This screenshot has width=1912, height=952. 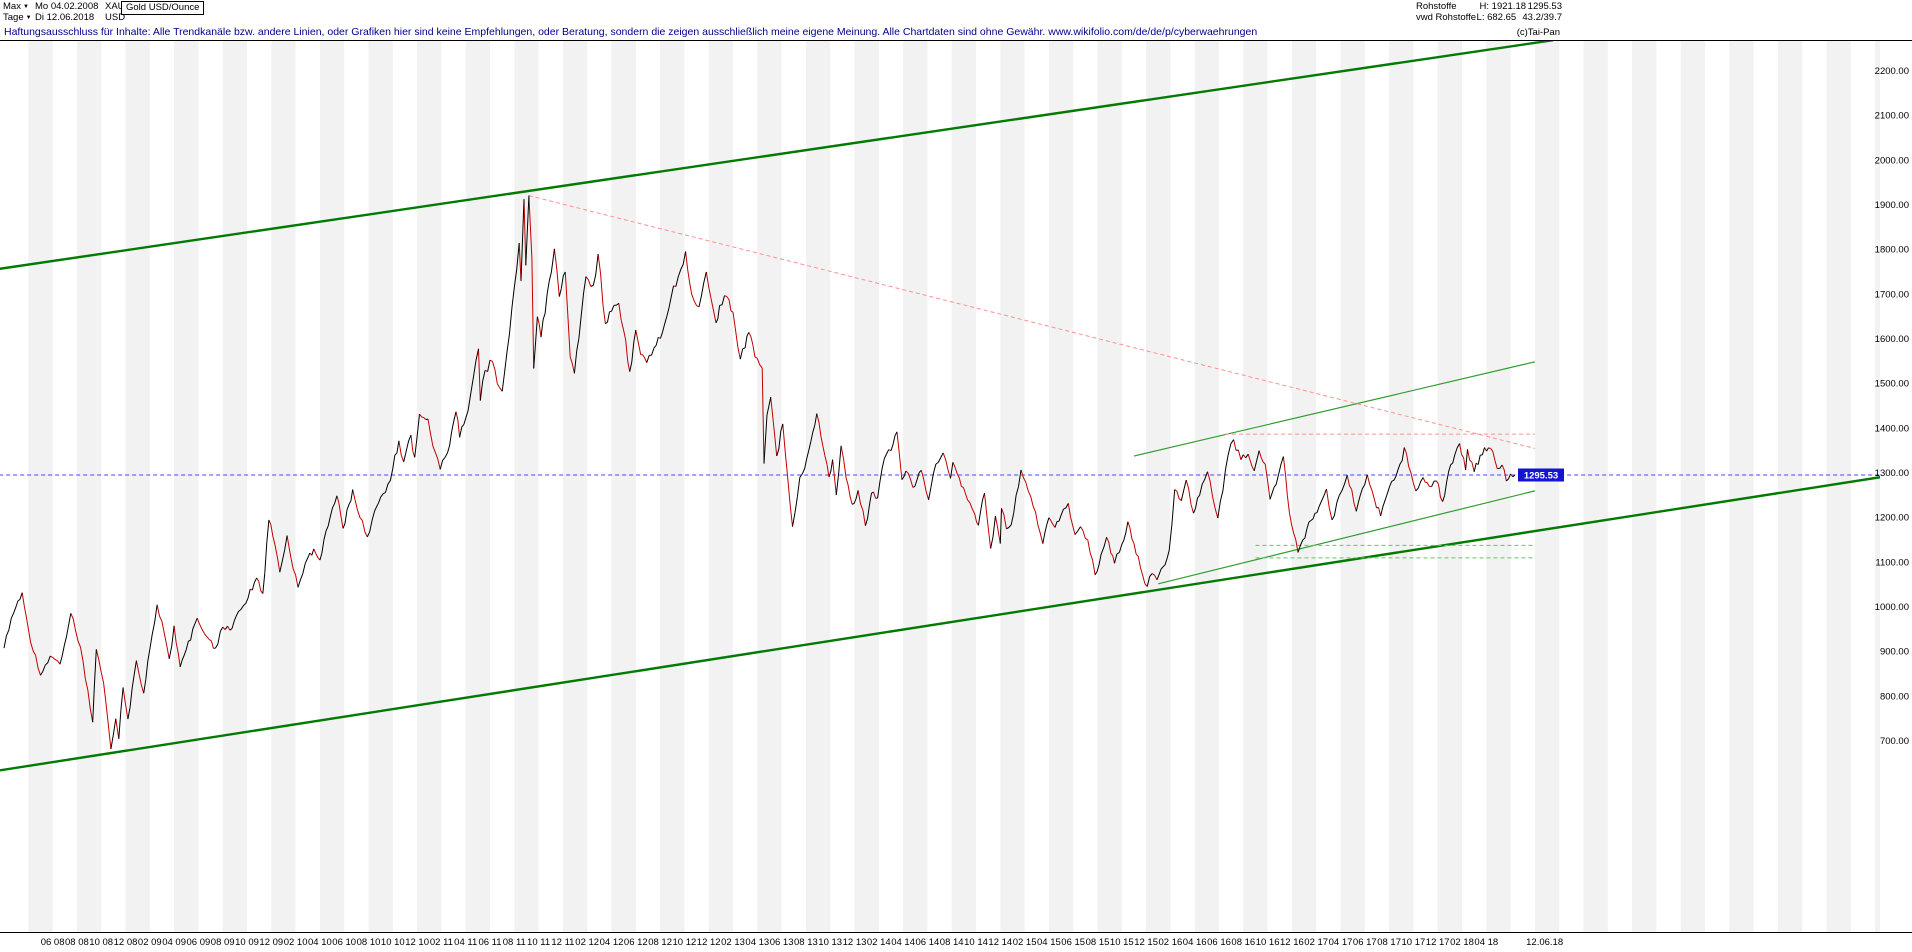 I want to click on x-axis-tick-label: 02 17, so click(x=1316, y=942).